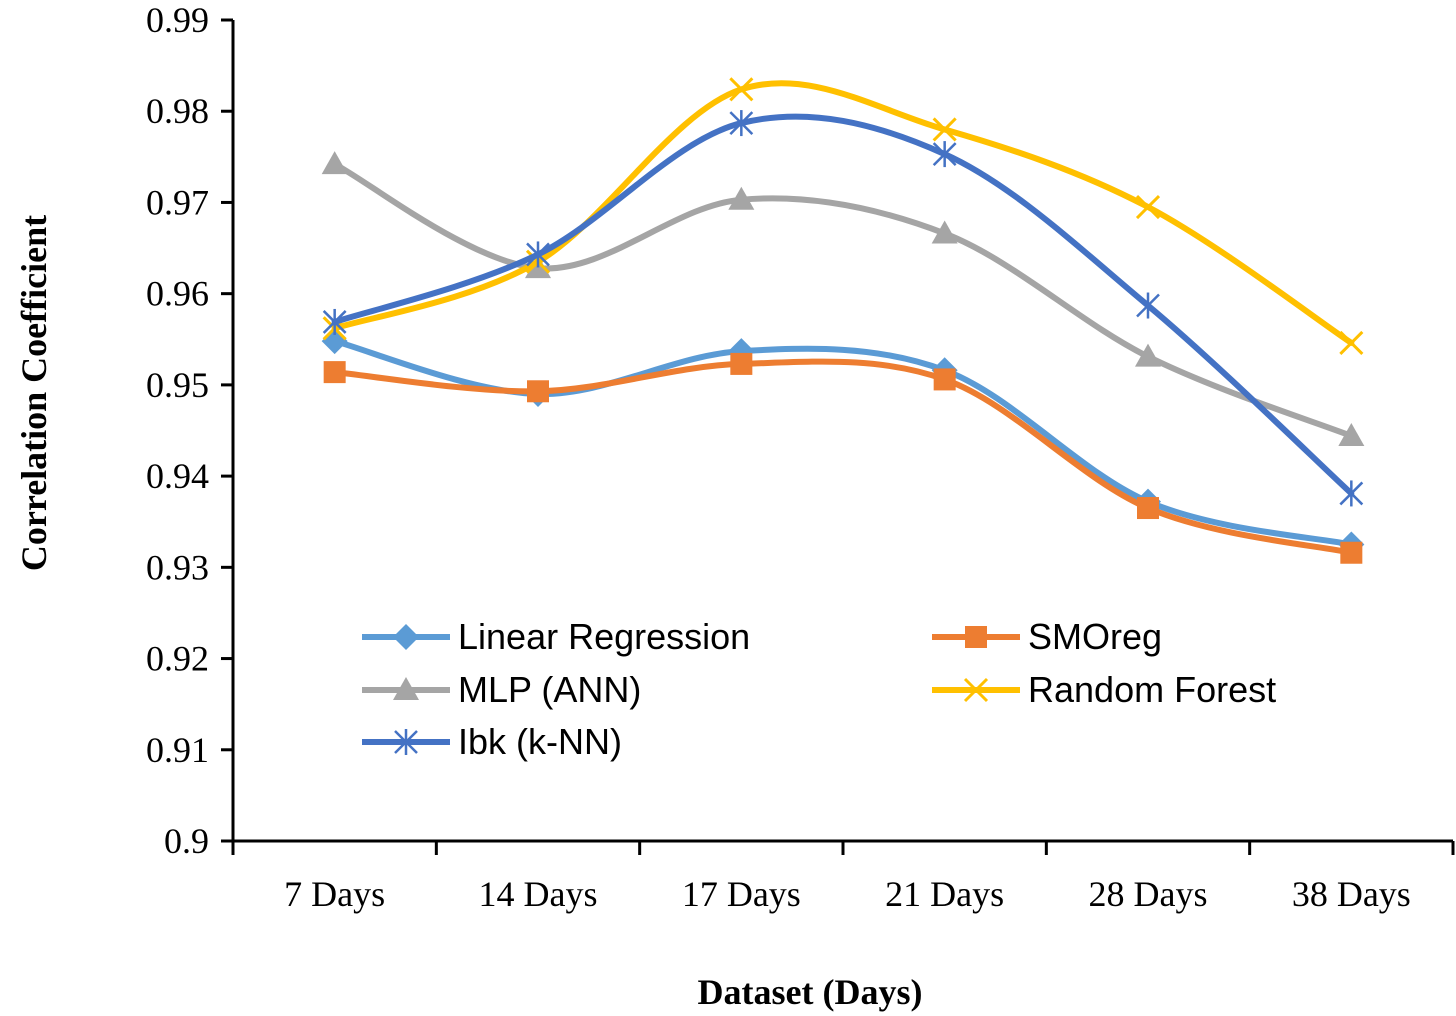 This screenshot has height=1016, width=1456. I want to click on legend-label: SMOreg, so click(1095, 636).